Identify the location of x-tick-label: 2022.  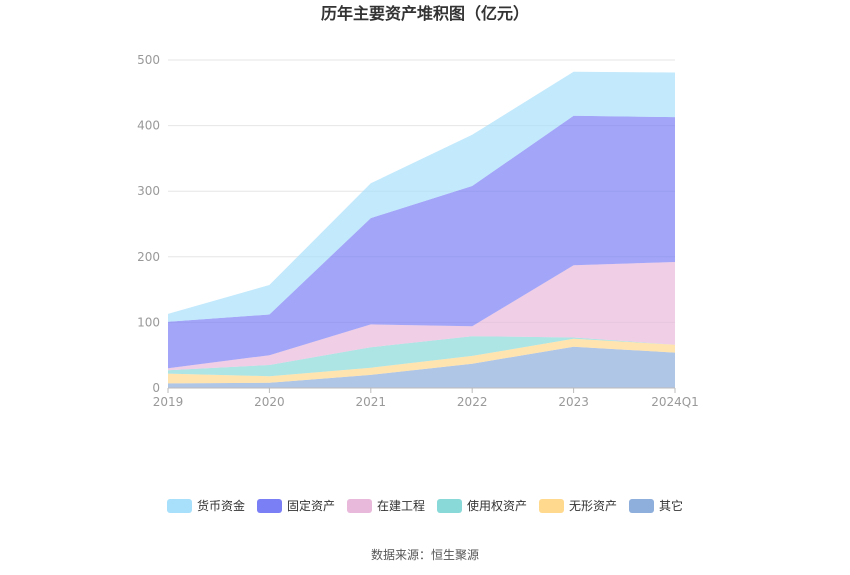
(472, 402).